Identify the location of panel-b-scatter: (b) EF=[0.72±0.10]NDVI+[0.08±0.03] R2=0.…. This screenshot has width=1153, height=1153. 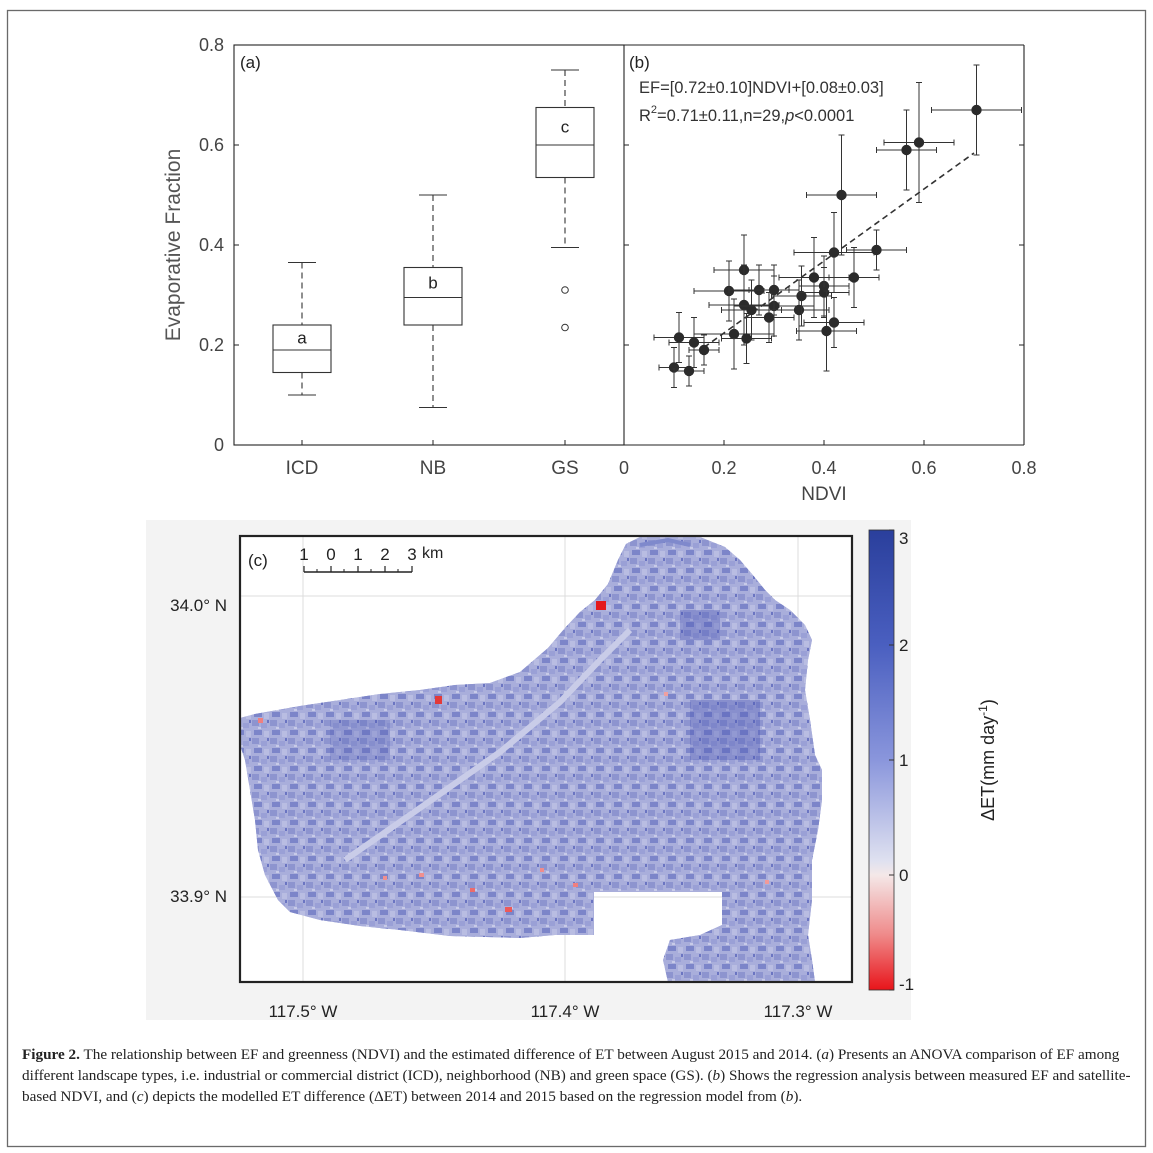
(828, 274).